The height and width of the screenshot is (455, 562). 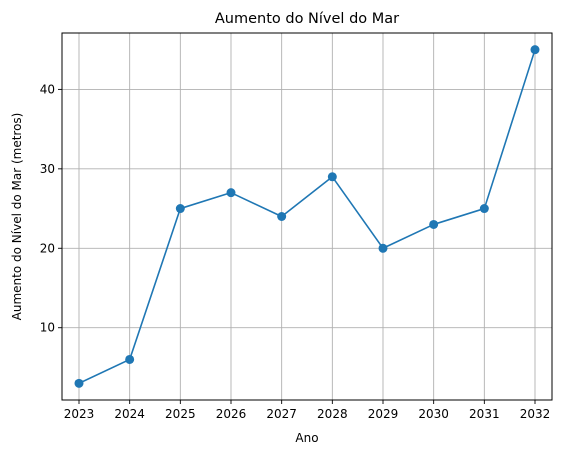 What do you see at coordinates (47, 328) in the screenshot?
I see `y-tick-label: 10` at bounding box center [47, 328].